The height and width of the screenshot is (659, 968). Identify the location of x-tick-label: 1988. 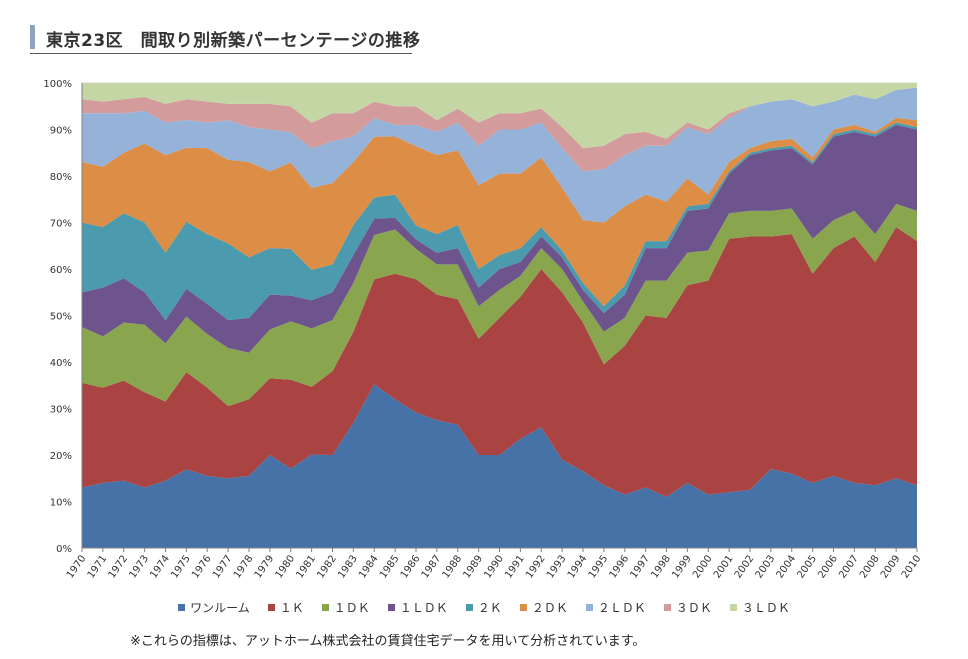
(453, 566).